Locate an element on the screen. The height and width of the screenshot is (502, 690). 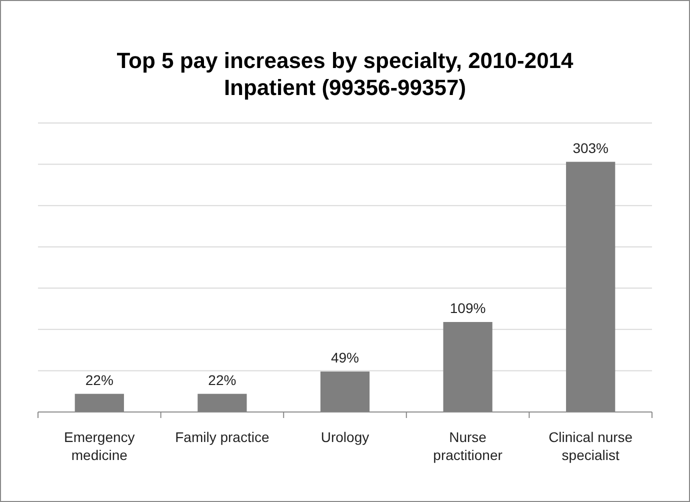
data-label: 49% is located at coordinates (345, 358).